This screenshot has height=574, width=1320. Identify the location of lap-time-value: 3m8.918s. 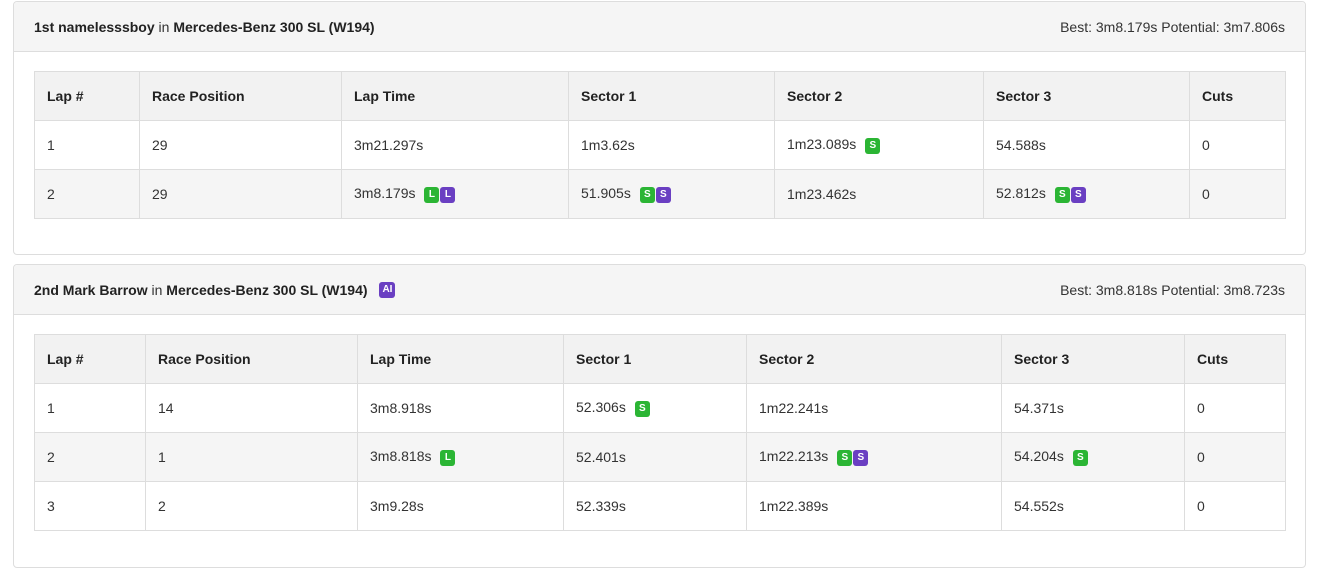
(401, 408).